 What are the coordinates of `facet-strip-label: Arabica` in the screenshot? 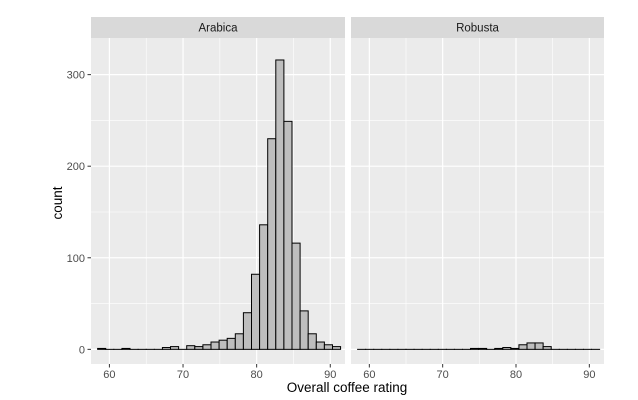 It's located at (219, 29).